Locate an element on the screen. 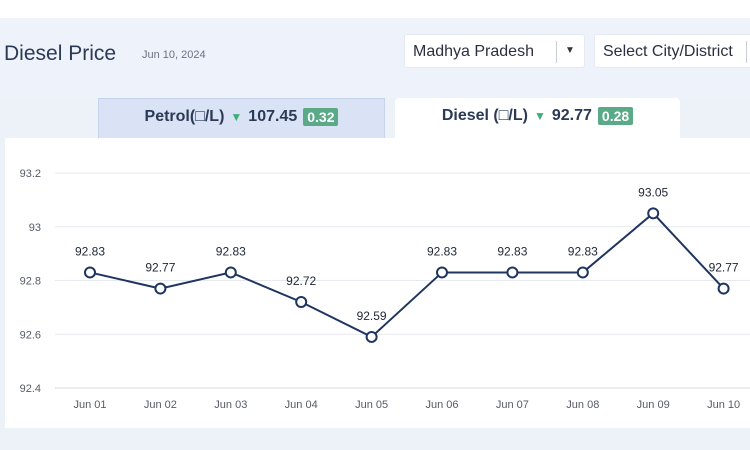 The width and height of the screenshot is (750, 450). x-tick-label: Jun 10 is located at coordinates (723, 405).